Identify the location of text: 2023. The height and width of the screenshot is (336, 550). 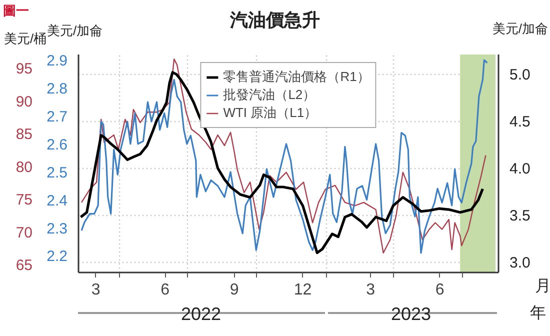
(411, 314).